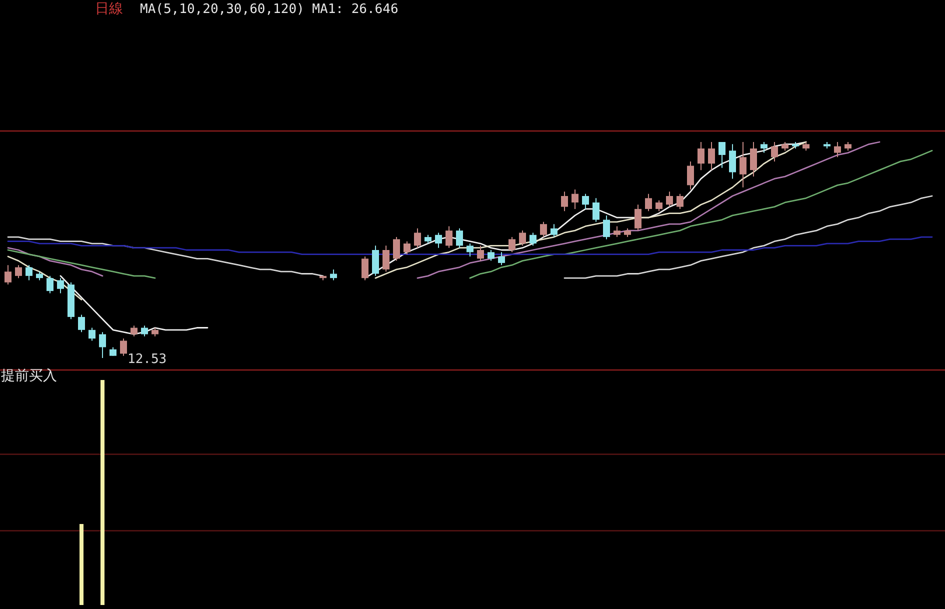 This screenshot has height=609, width=945. Describe the element at coordinates (29, 376) in the screenshot. I see `chart-title: 提前买入` at that location.